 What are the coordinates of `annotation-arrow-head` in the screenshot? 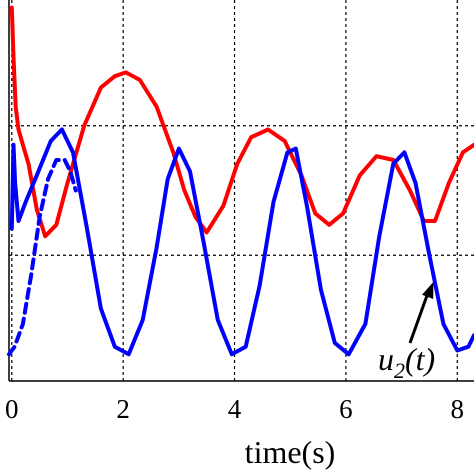 It's located at (428, 290).